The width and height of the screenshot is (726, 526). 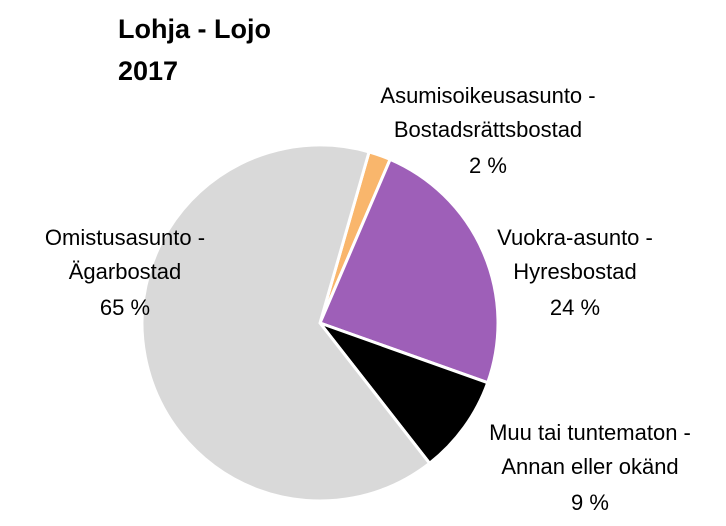 I want to click on slice-label: Muu tai tuntematon -, so click(x=590, y=432).